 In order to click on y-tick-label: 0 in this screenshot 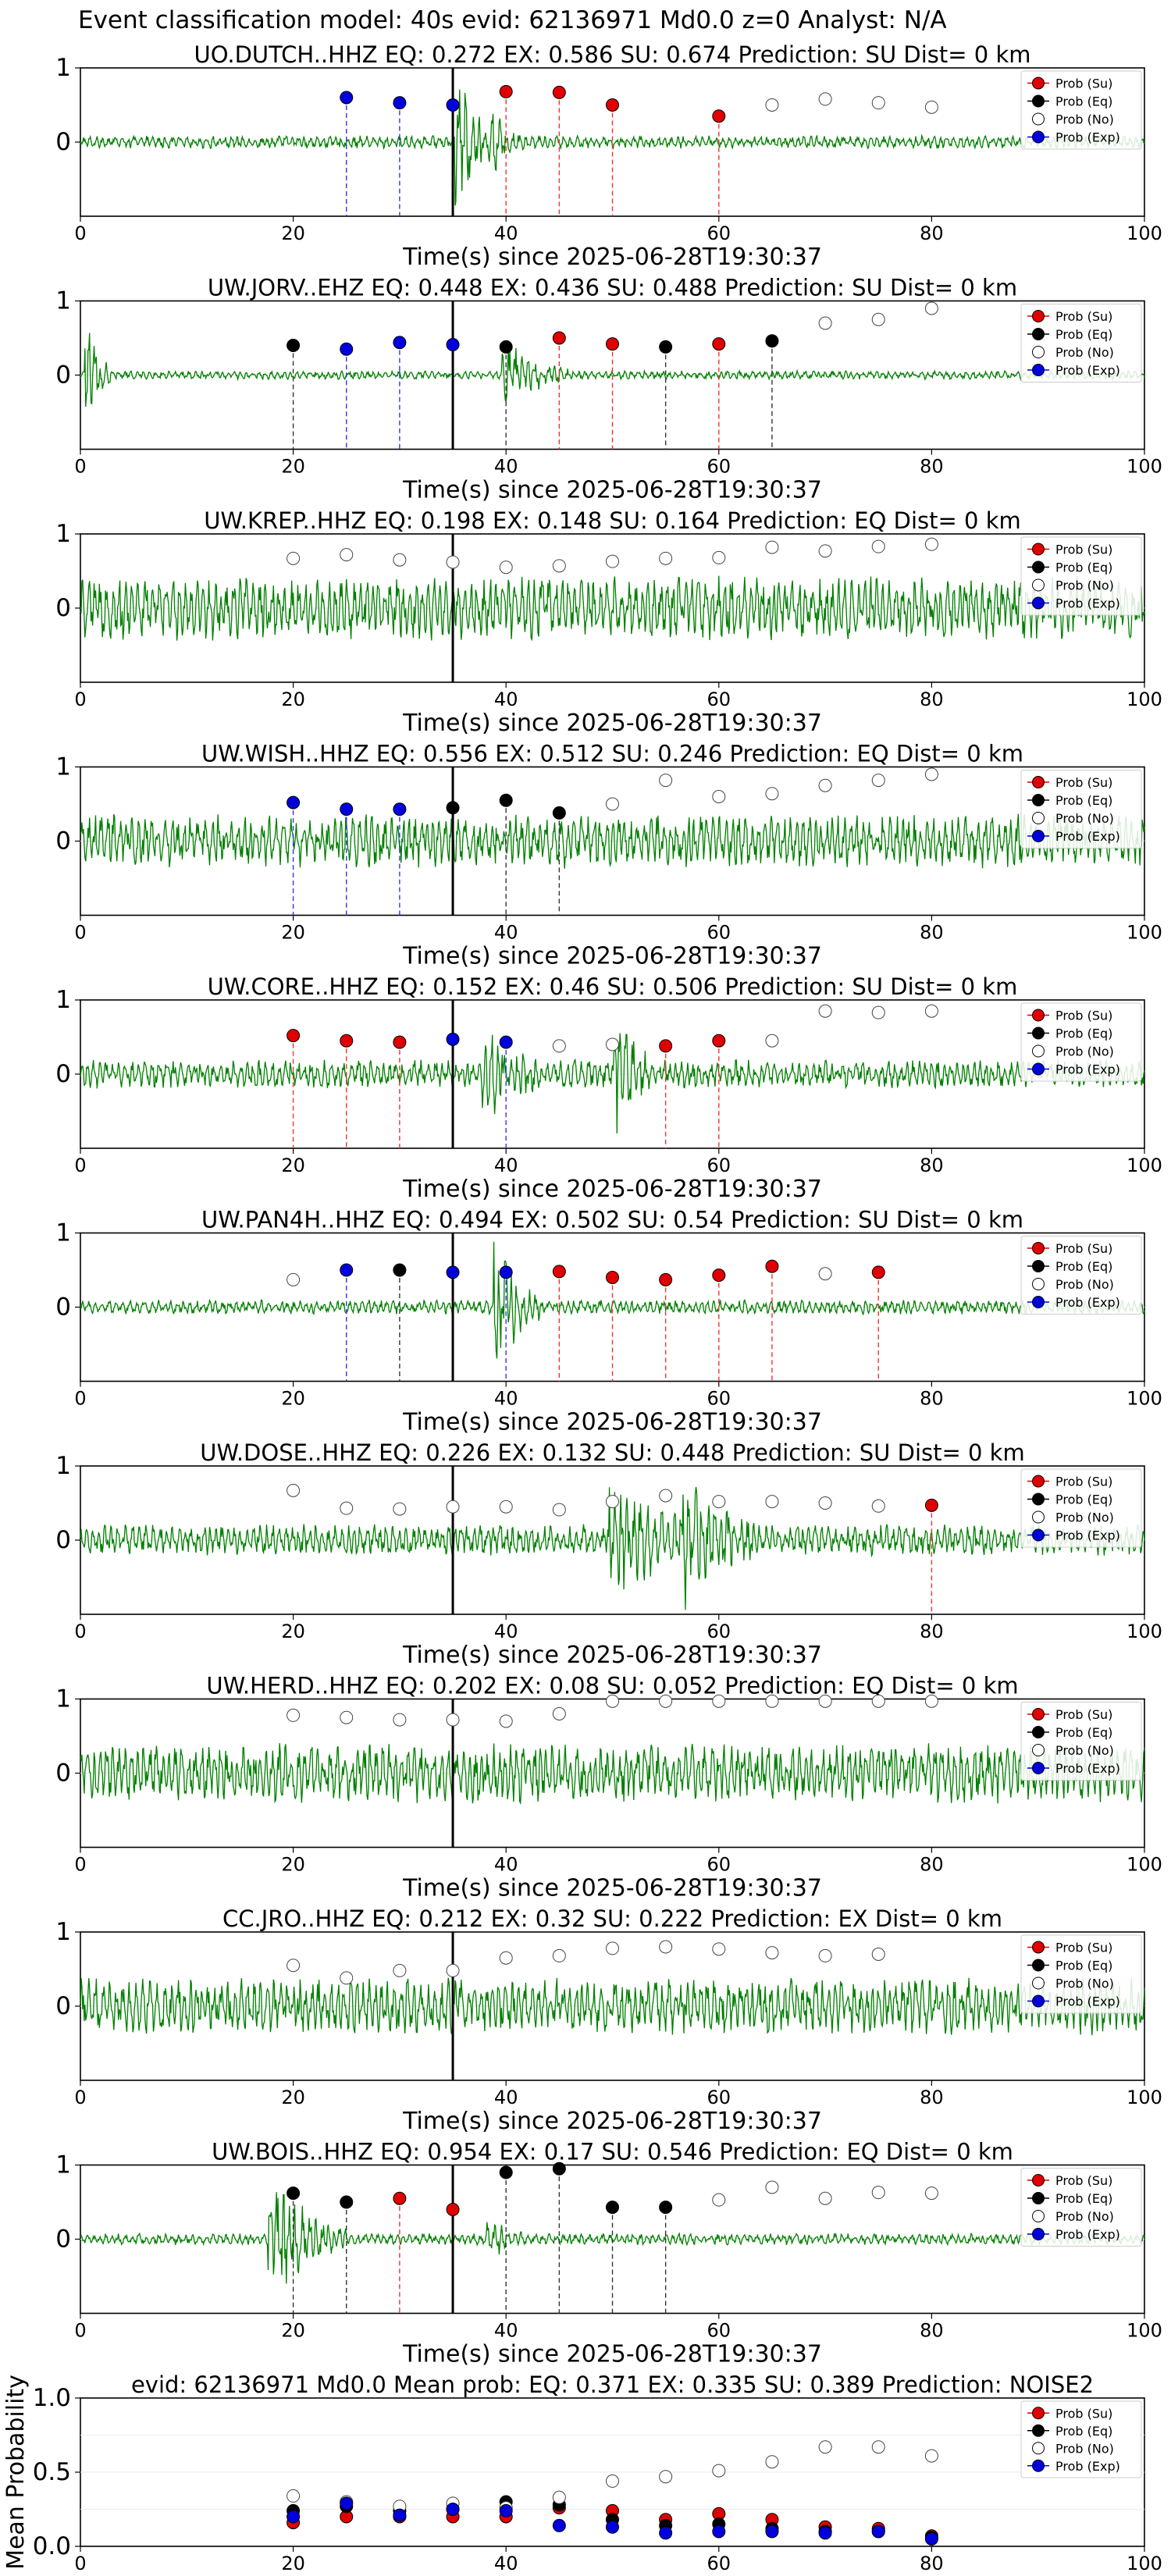, I will do `click(63, 2006)`.